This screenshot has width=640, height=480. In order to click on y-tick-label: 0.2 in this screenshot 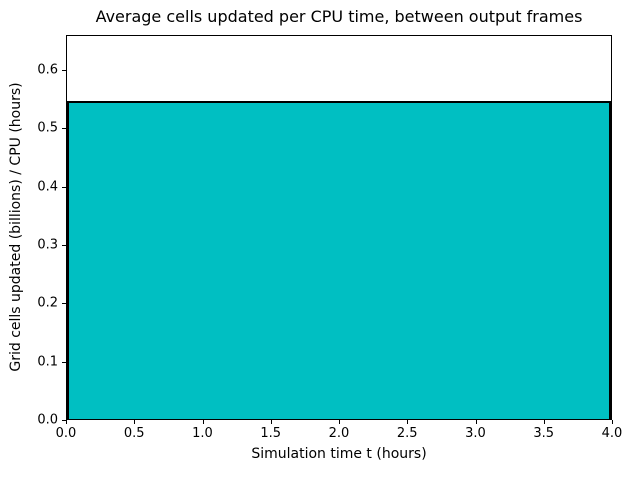, I will do `click(47, 303)`.